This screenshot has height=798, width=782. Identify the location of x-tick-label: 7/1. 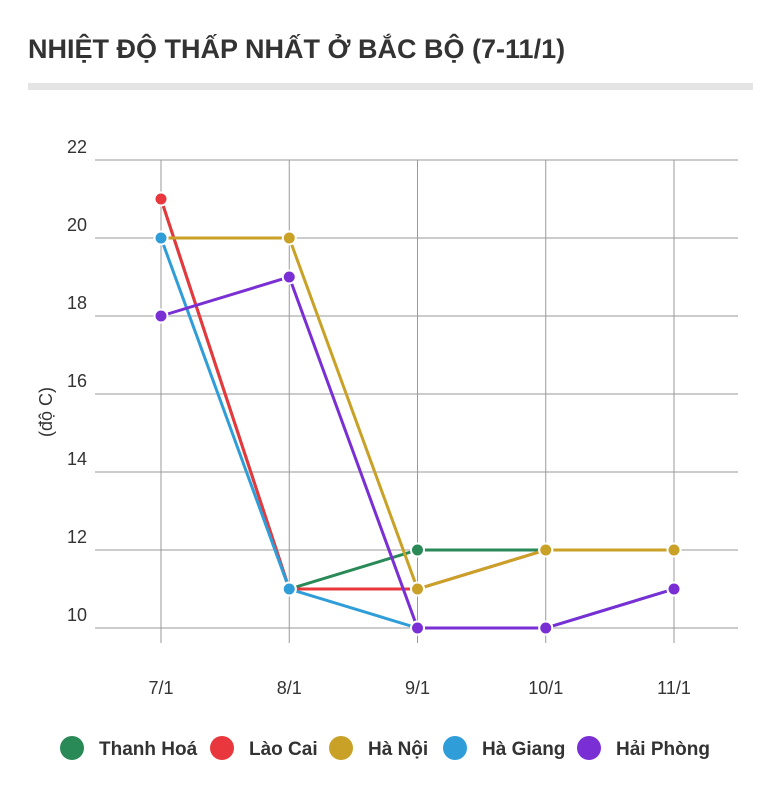
(160, 688).